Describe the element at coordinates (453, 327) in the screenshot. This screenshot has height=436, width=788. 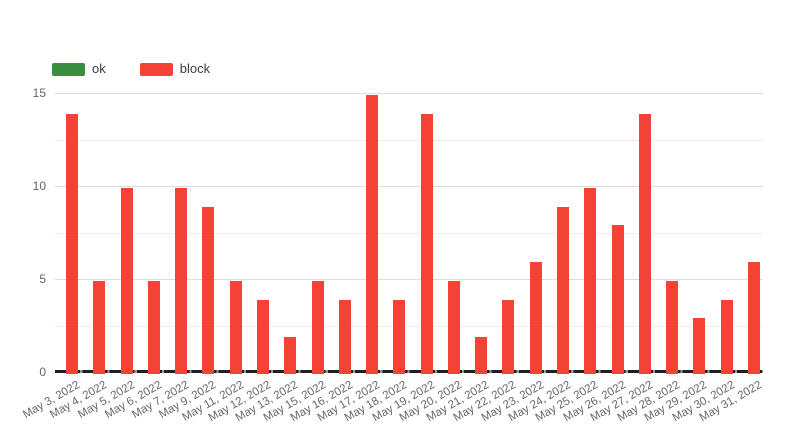
I see `bar-block-May-20-2022` at that location.